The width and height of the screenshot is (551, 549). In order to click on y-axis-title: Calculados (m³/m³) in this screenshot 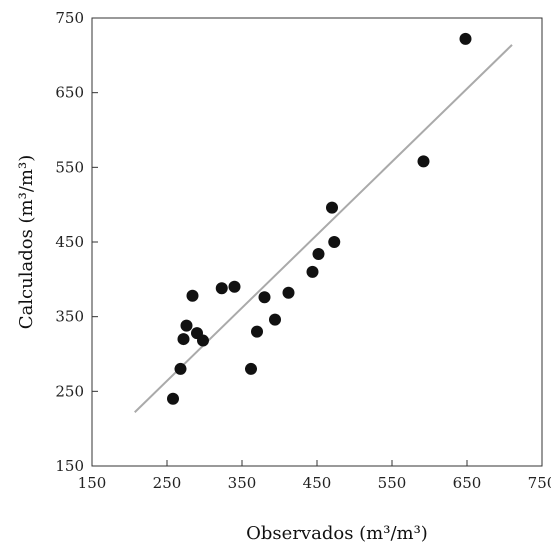, I will do `click(26, 242)`.